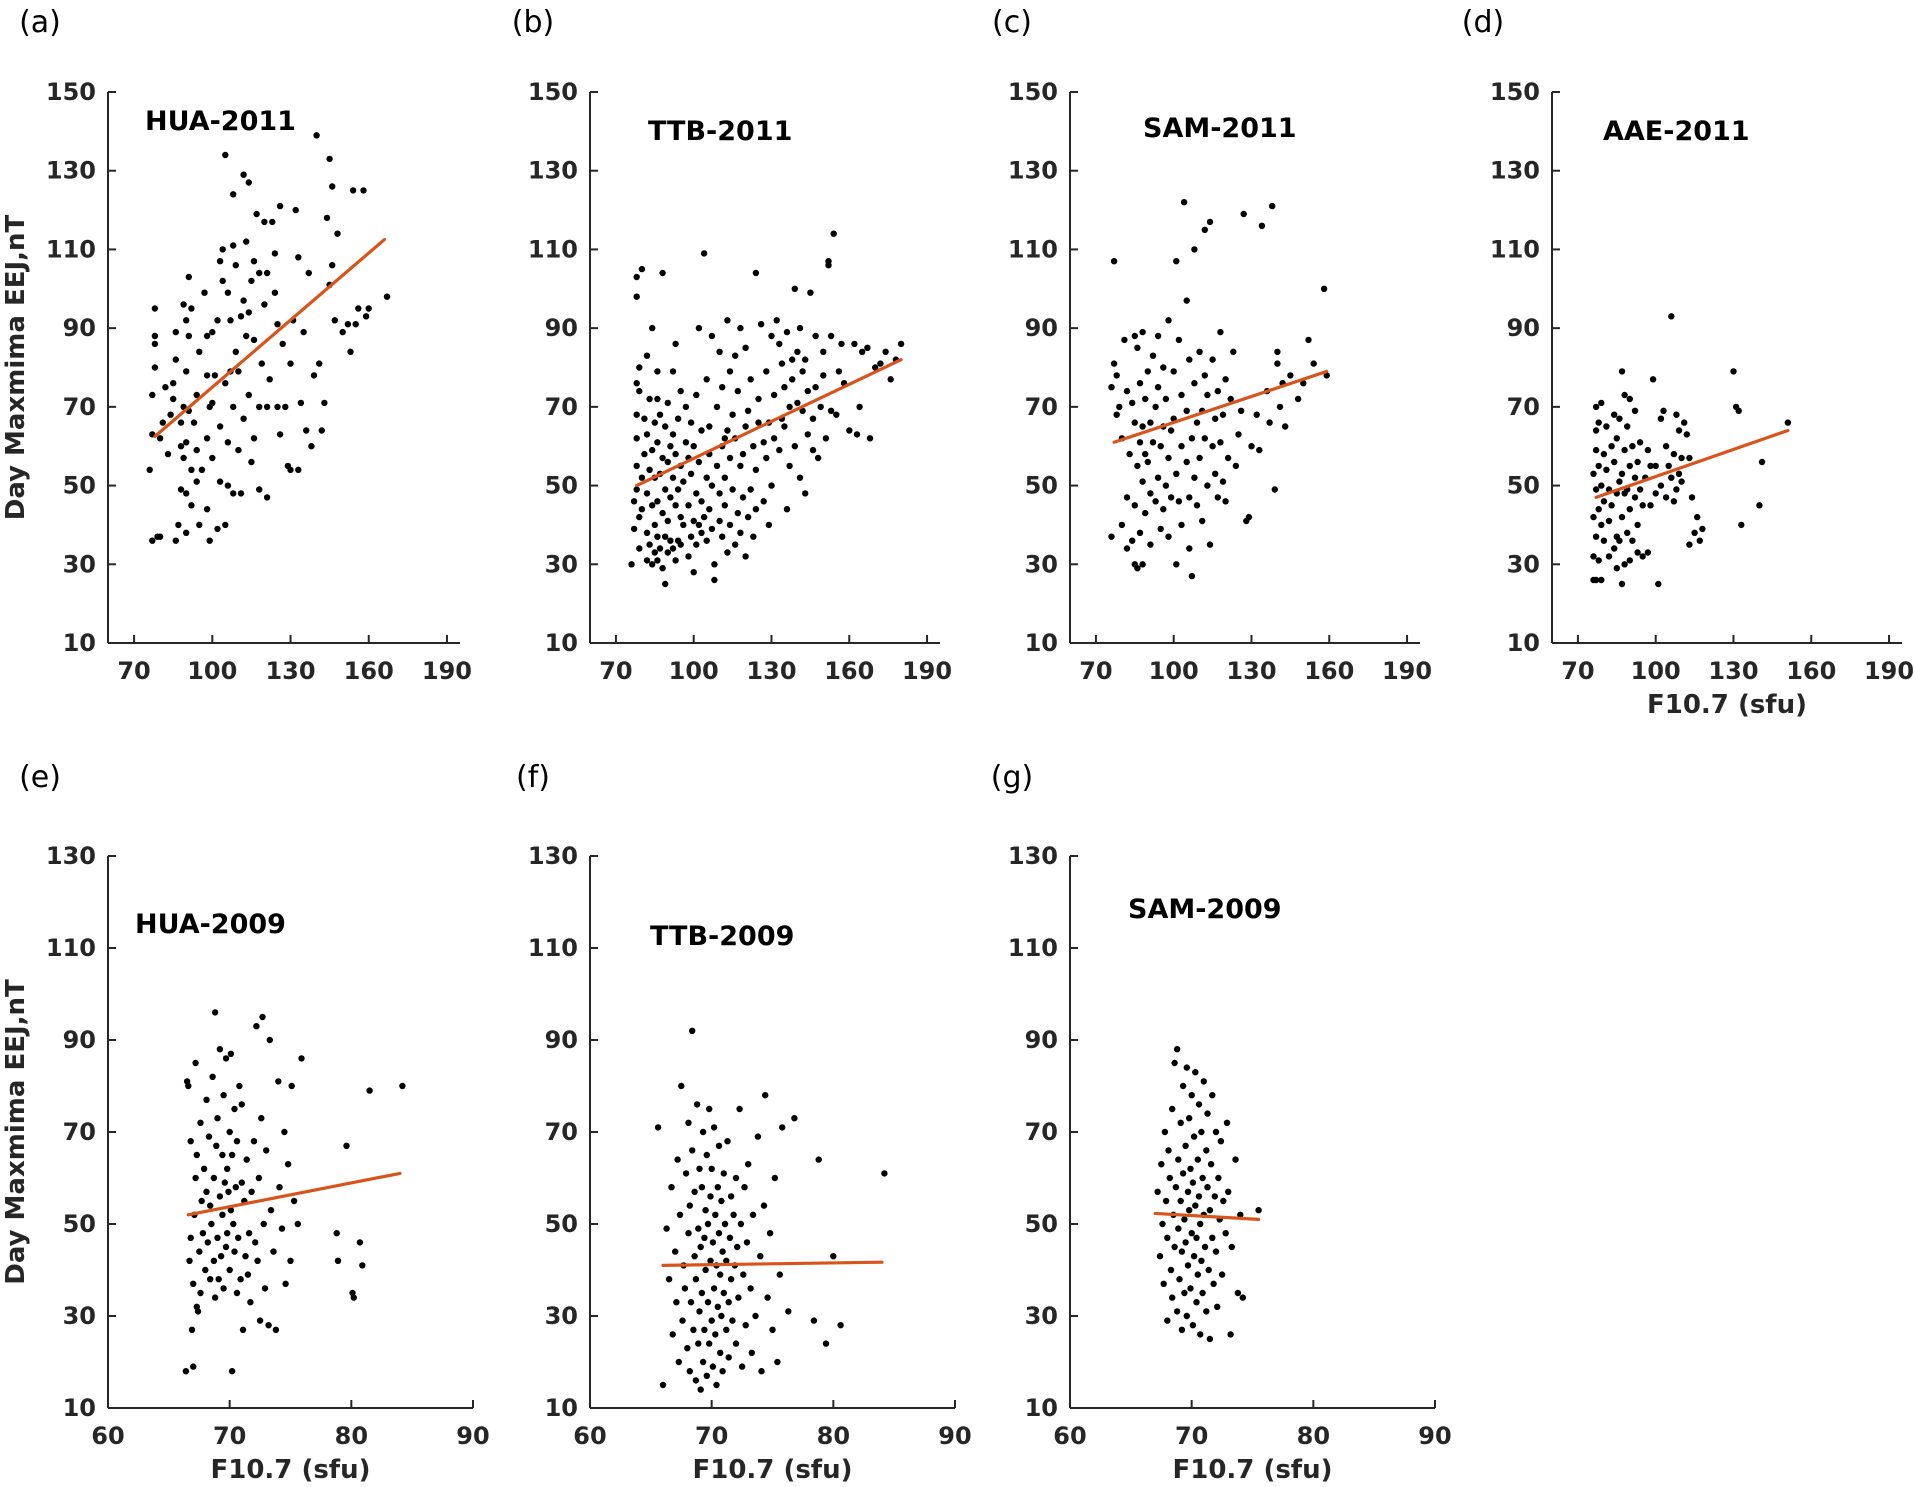 Image resolution: width=1915 pixels, height=1487 pixels. I want to click on panel-title: AAE-2011, so click(1676, 131).